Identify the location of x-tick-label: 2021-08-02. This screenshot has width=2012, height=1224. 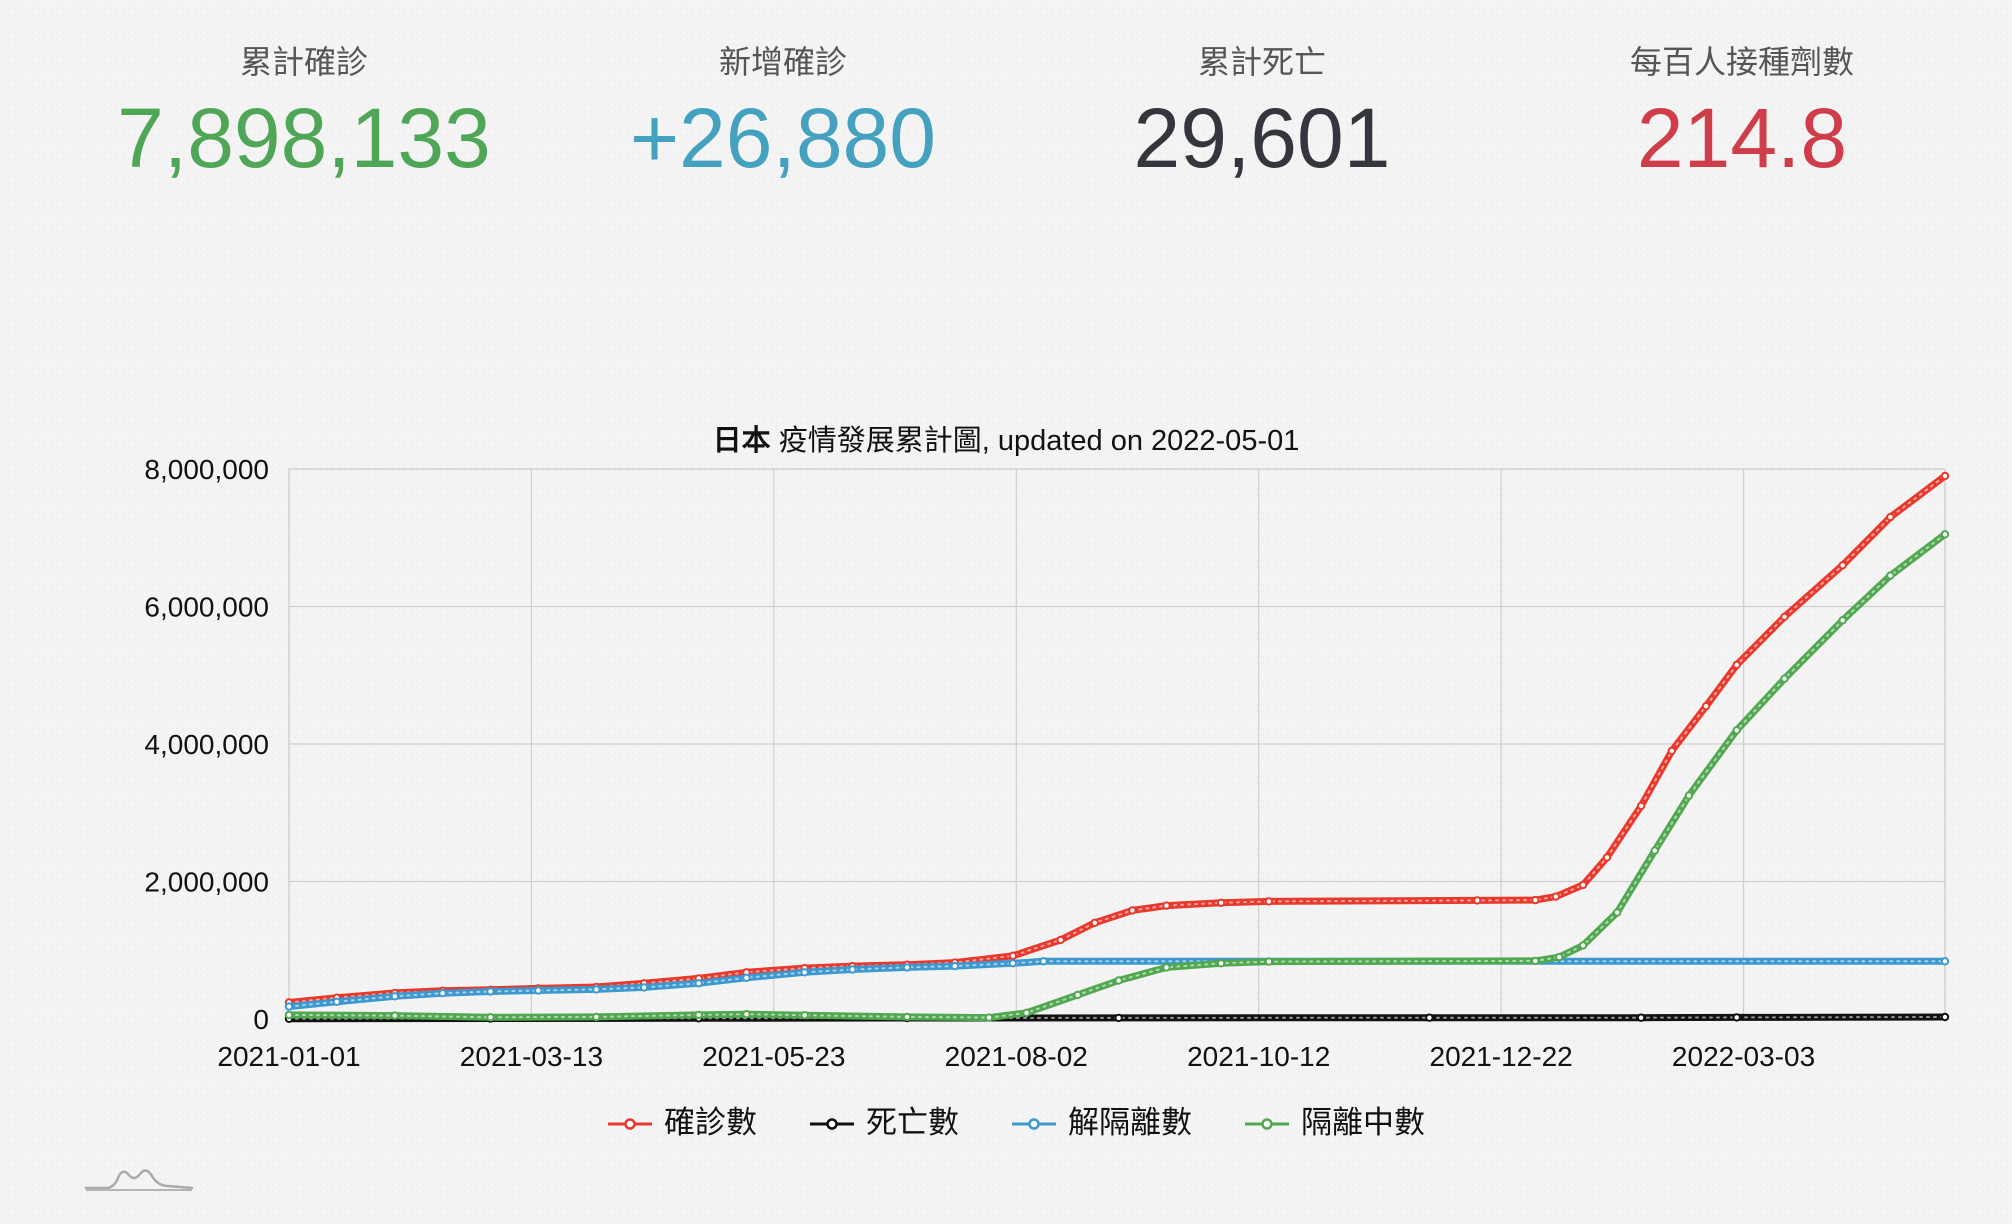
(1016, 1056).